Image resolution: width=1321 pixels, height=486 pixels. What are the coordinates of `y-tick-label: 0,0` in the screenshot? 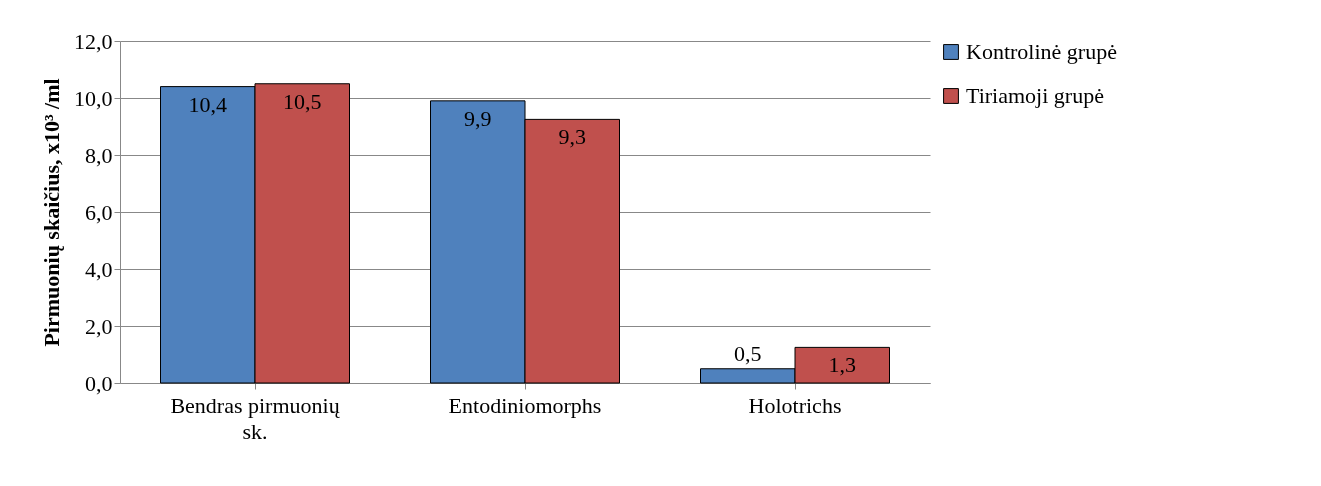 It's located at (99, 383).